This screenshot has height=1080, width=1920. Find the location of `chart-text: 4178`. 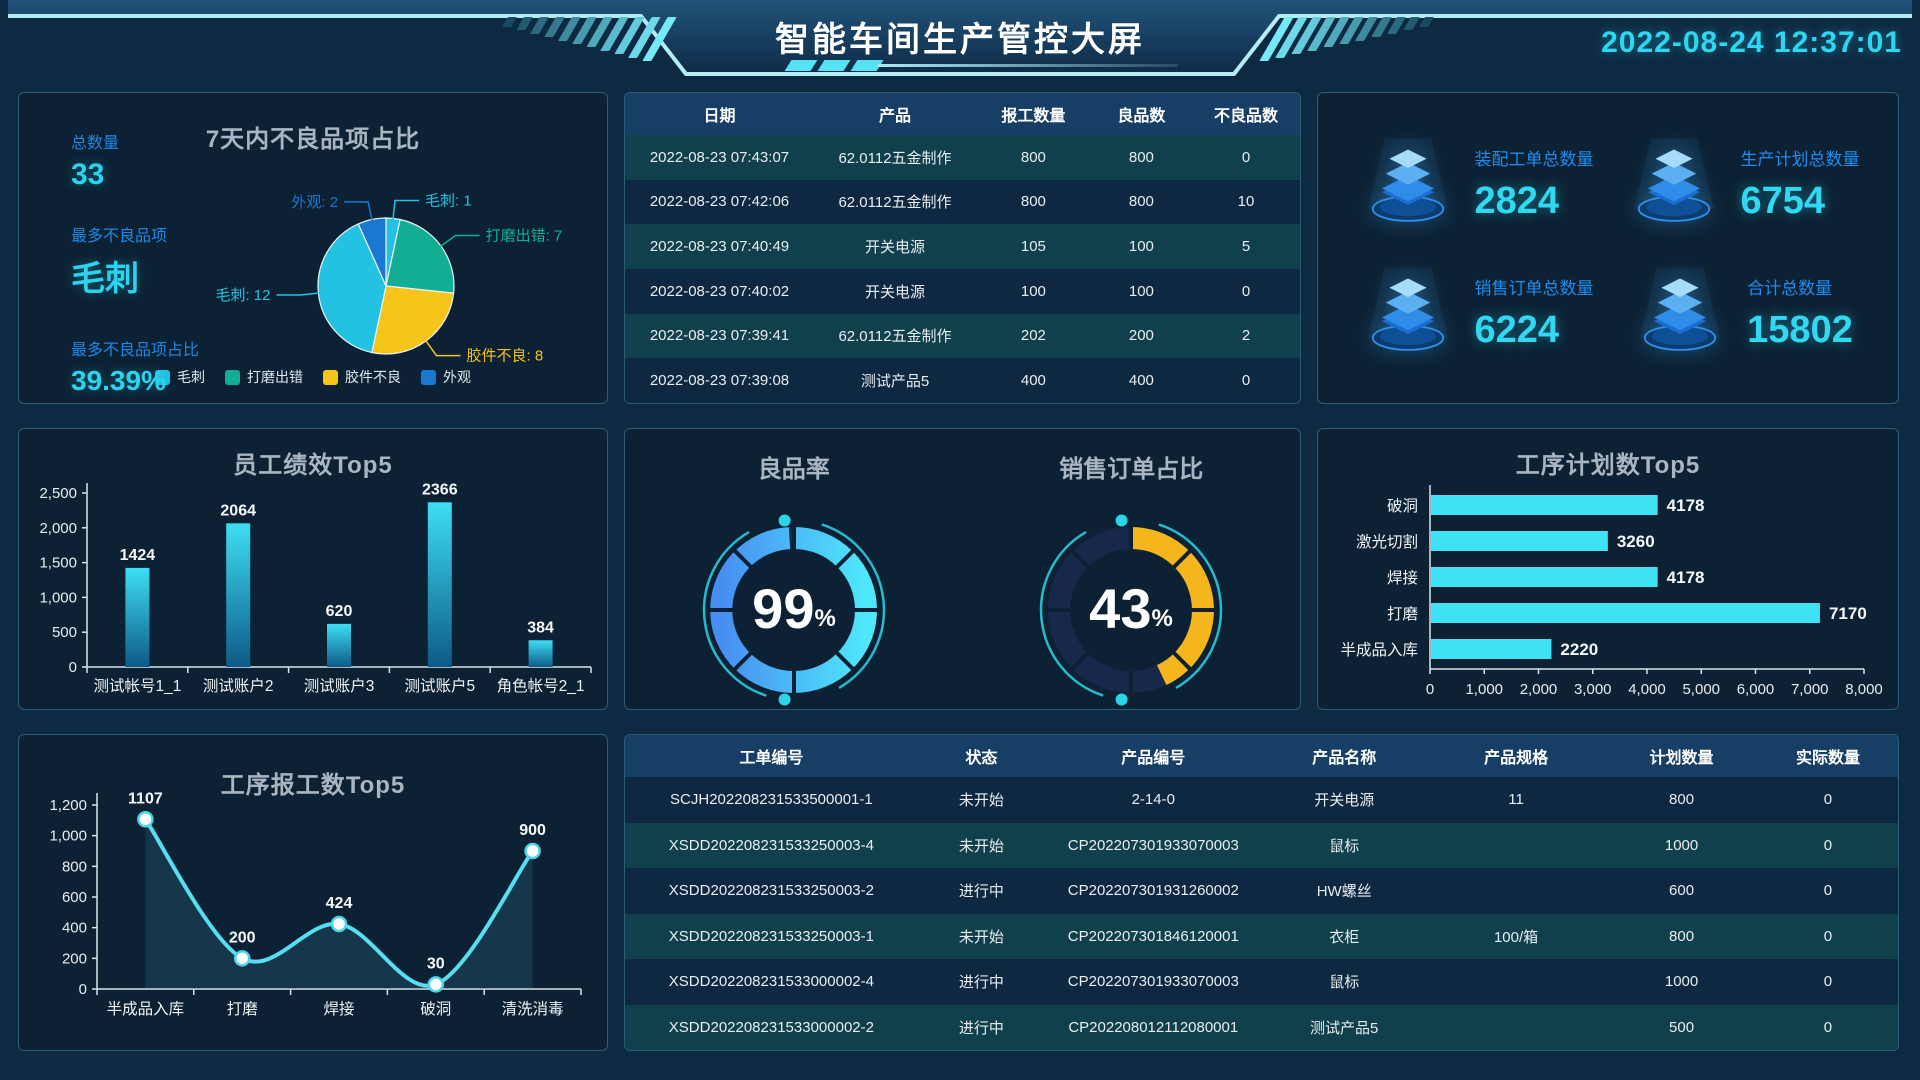

chart-text: 4178 is located at coordinates (1686, 505).